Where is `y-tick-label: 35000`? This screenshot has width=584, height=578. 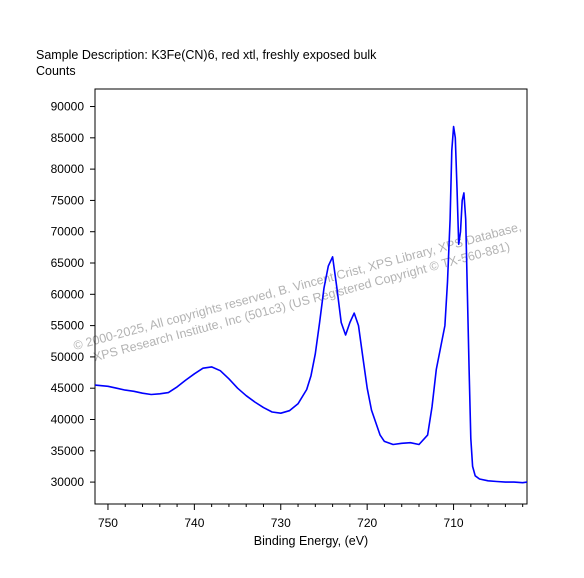 y-tick-label: 35000 is located at coordinates (68, 451).